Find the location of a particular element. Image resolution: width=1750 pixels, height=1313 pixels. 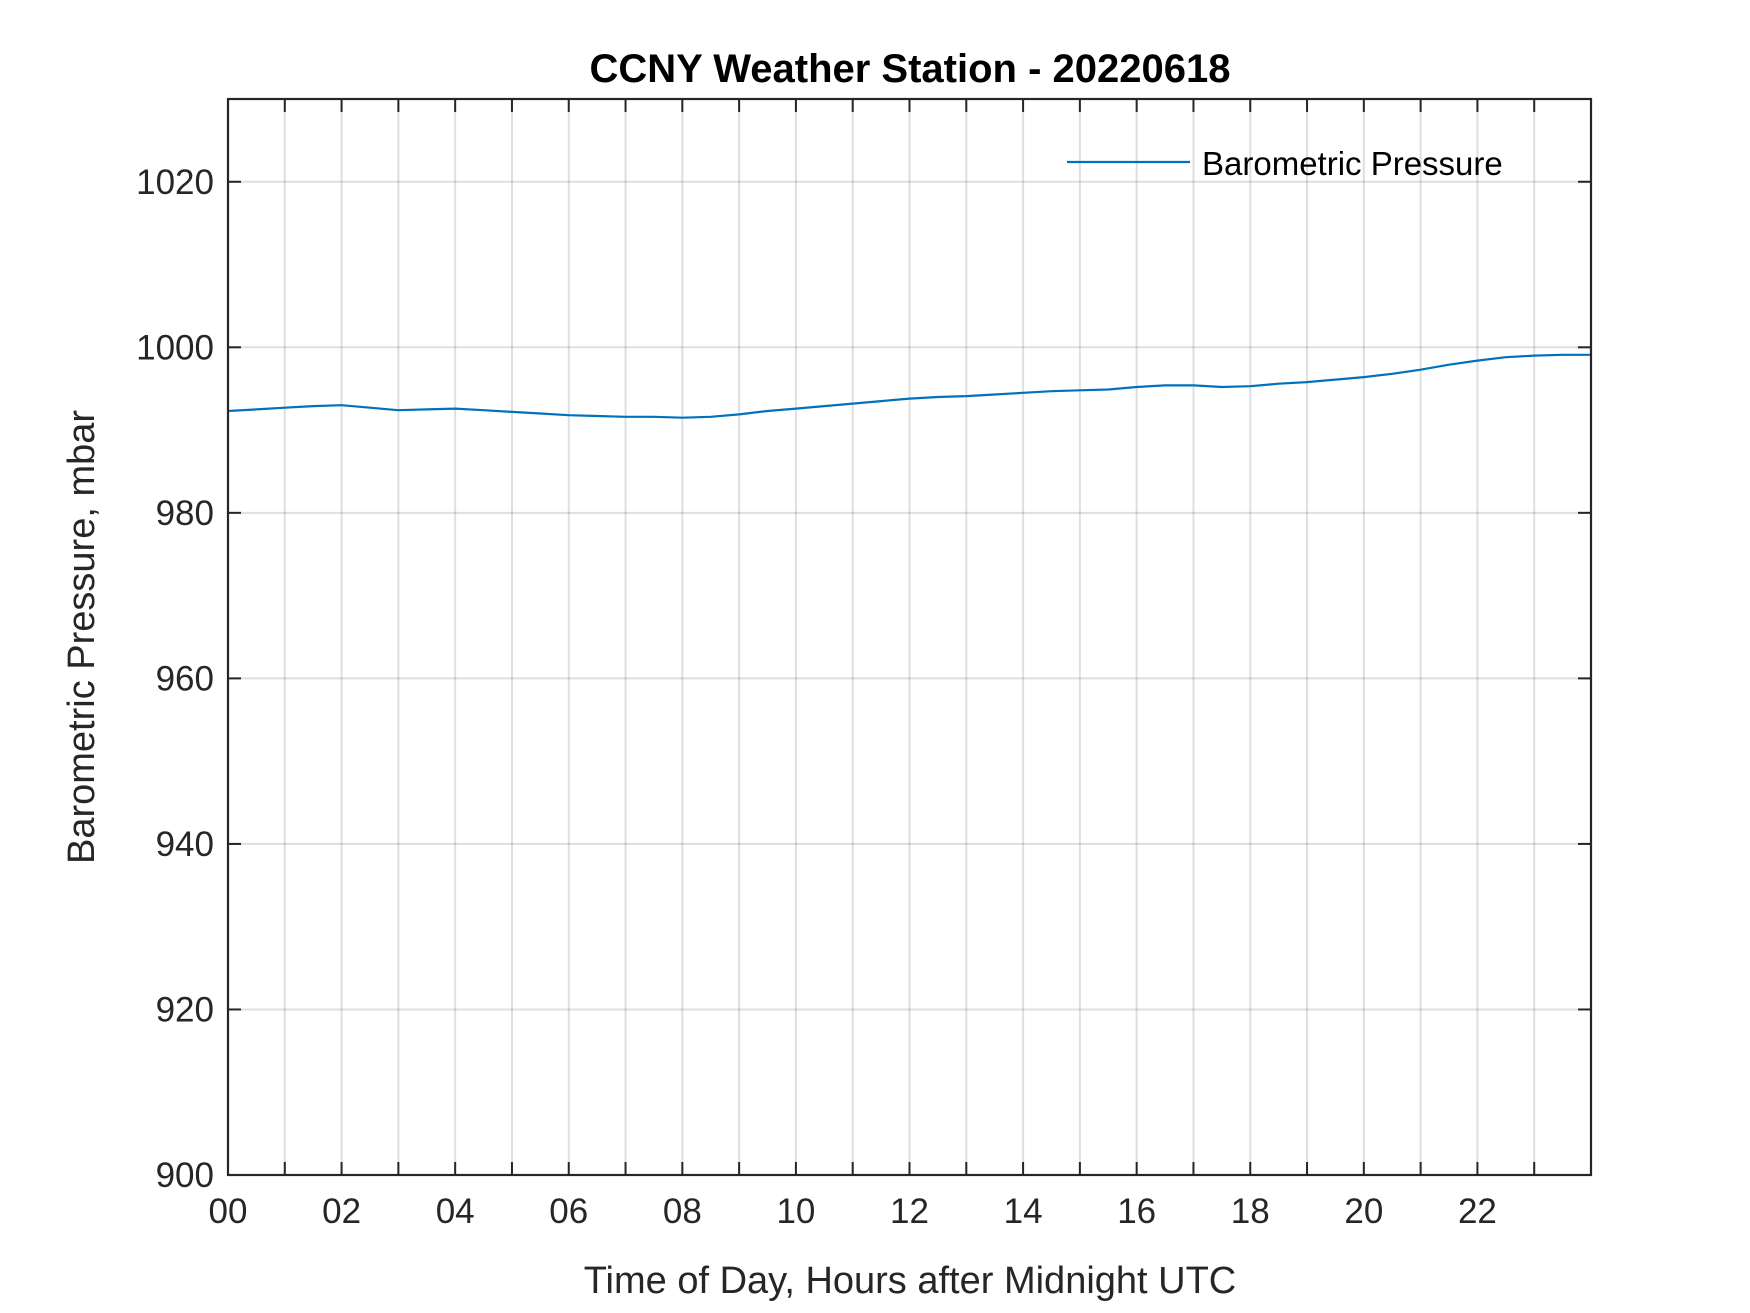

x-tick-label: 10 is located at coordinates (795, 1211).